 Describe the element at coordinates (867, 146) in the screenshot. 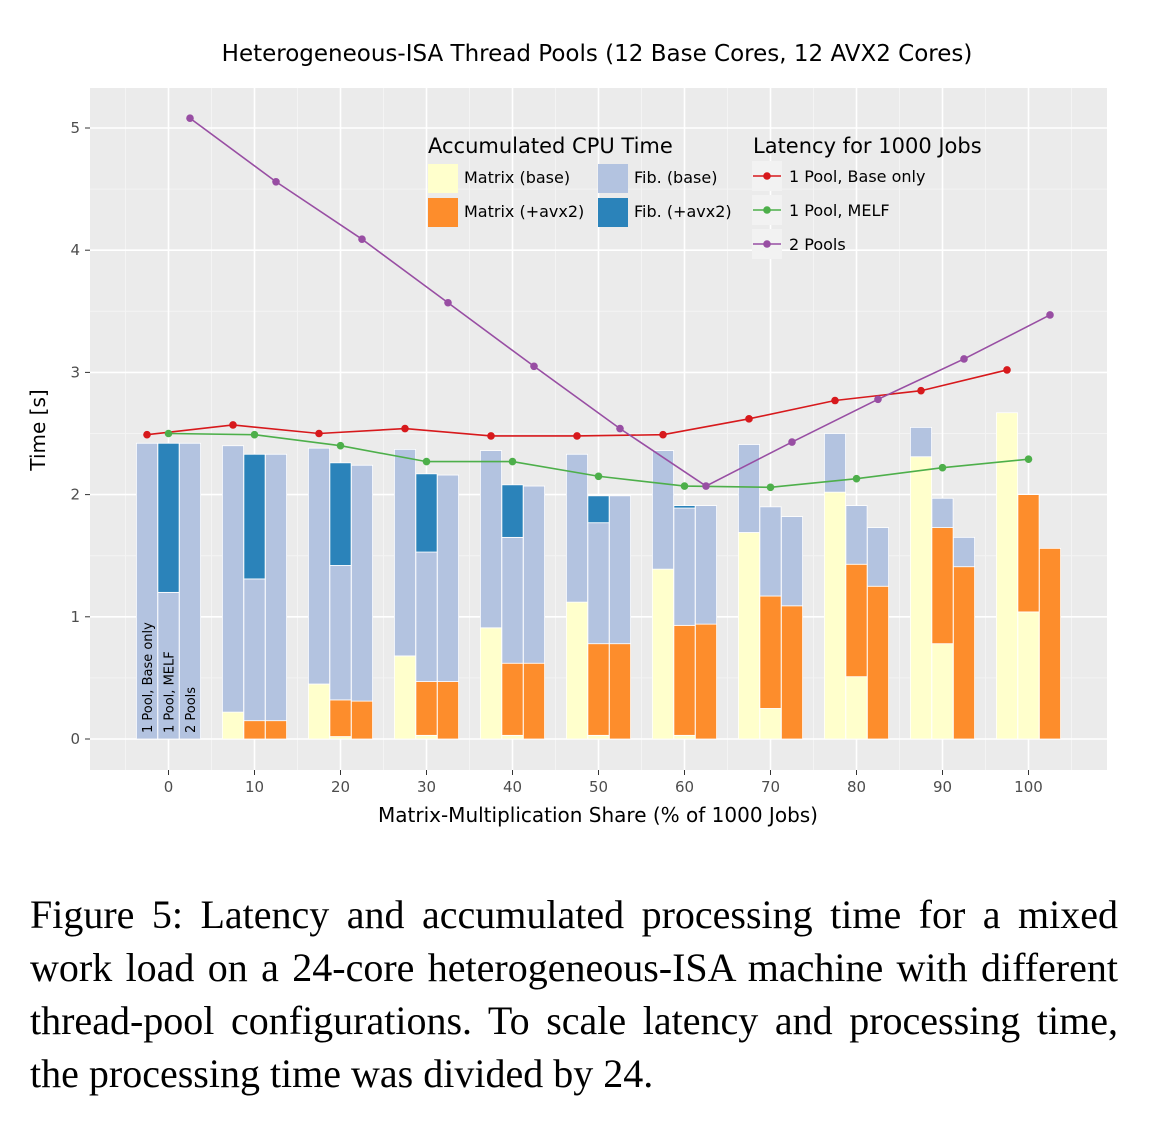

I see `legend-latency-title: Latency for 1000 Jobs` at that location.